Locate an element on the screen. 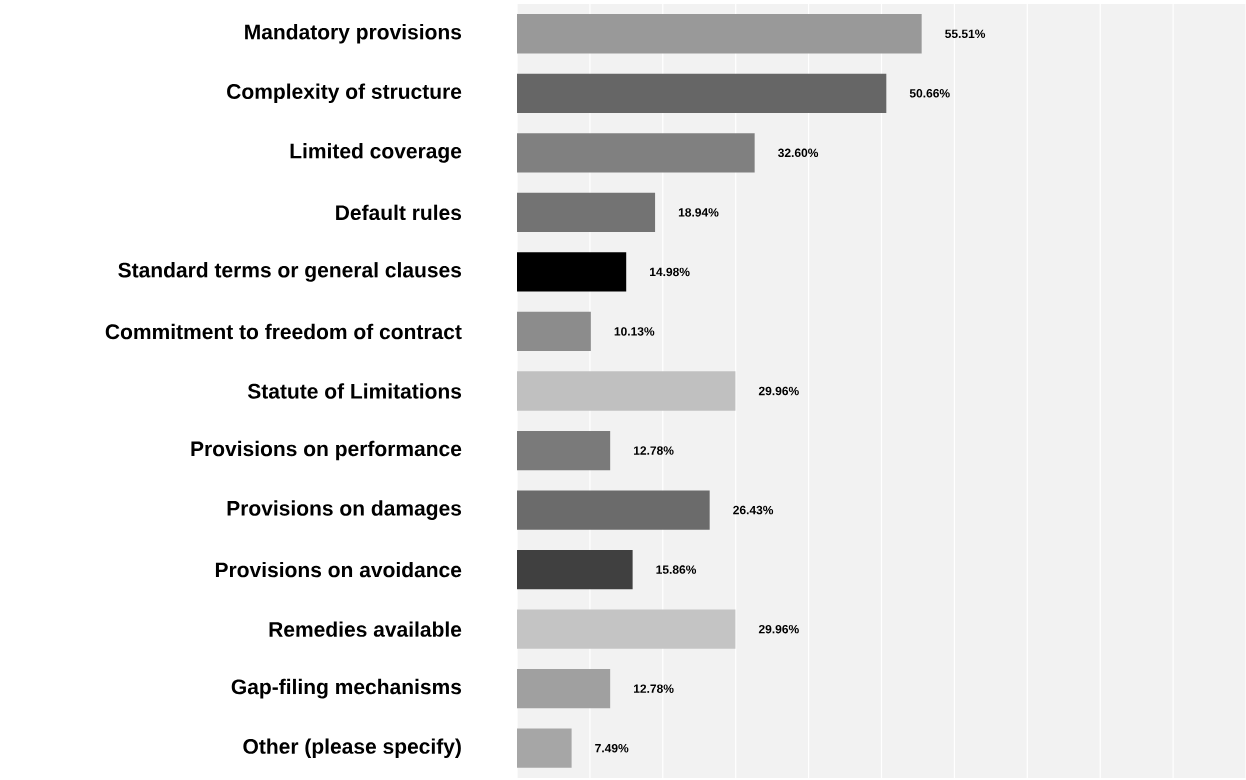 This screenshot has width=1246, height=780. y-tick-label: Standard terms or general clauses is located at coordinates (290, 272).